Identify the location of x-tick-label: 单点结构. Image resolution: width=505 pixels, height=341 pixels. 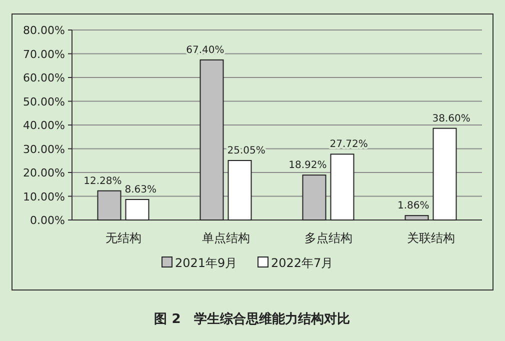
(226, 238).